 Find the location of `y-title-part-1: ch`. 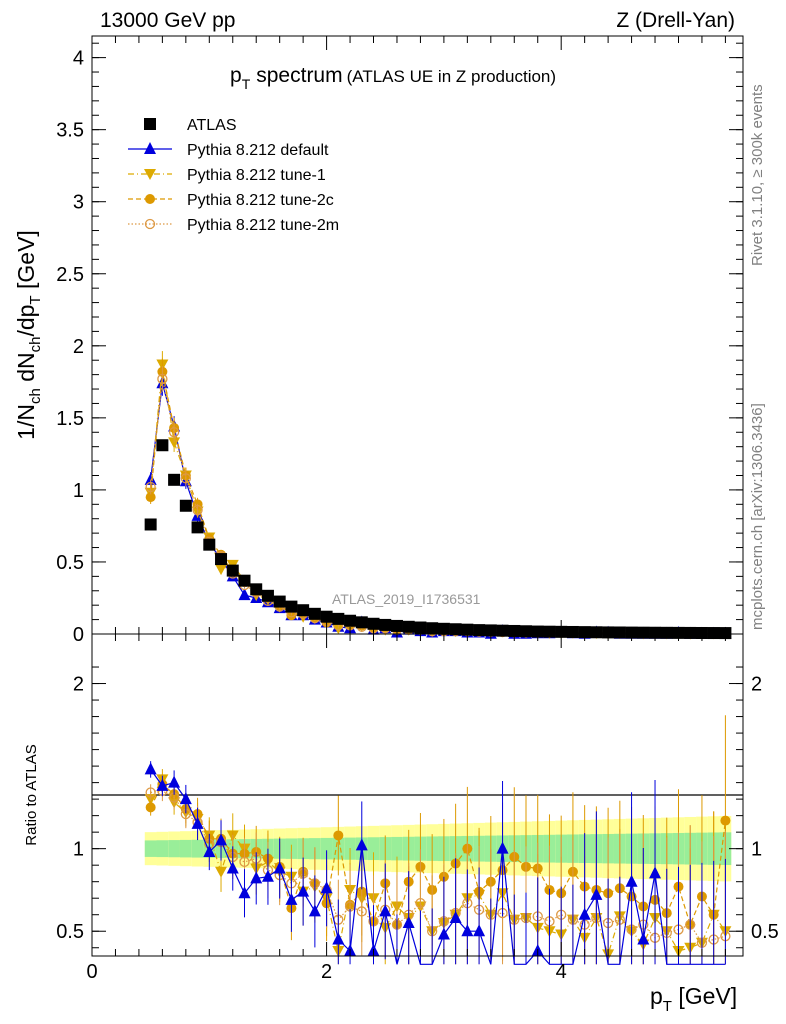

y-title-part-1: ch is located at coordinates (35, 396).